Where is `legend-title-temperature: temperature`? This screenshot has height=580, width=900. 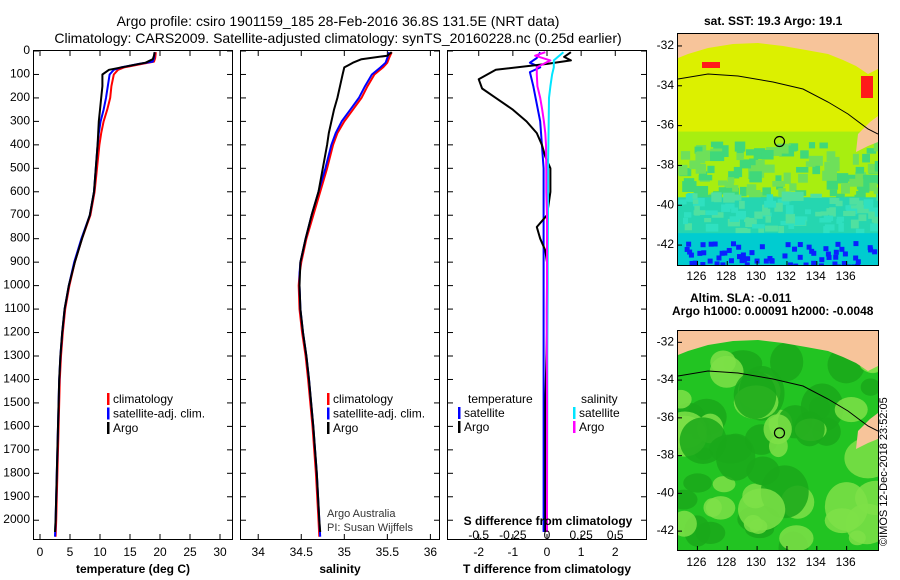
legend-title-temperature: temperature is located at coordinates (500, 399).